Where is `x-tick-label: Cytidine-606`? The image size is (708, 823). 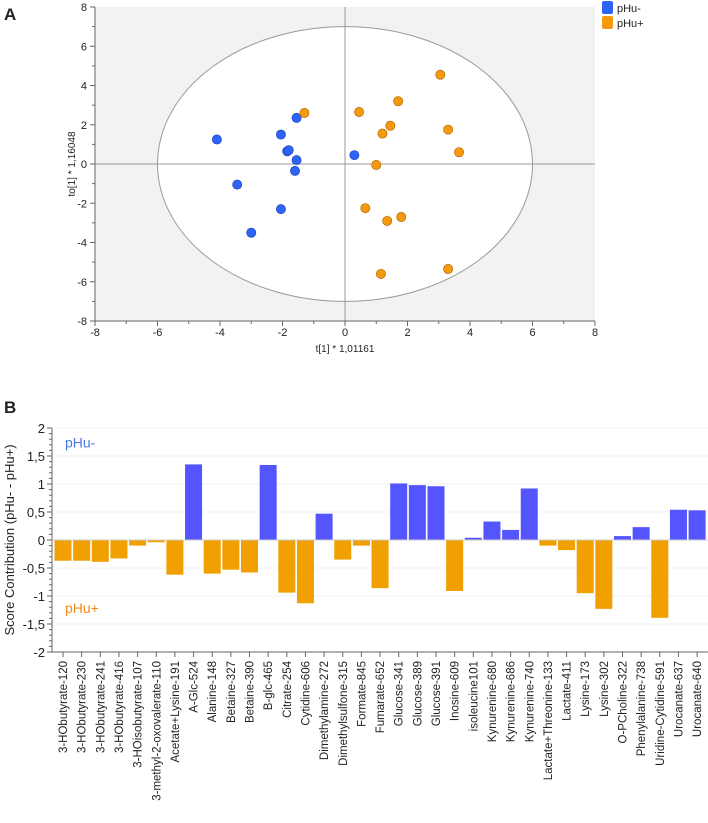 x-tick-label: Cytidine-606 is located at coordinates (306, 693).